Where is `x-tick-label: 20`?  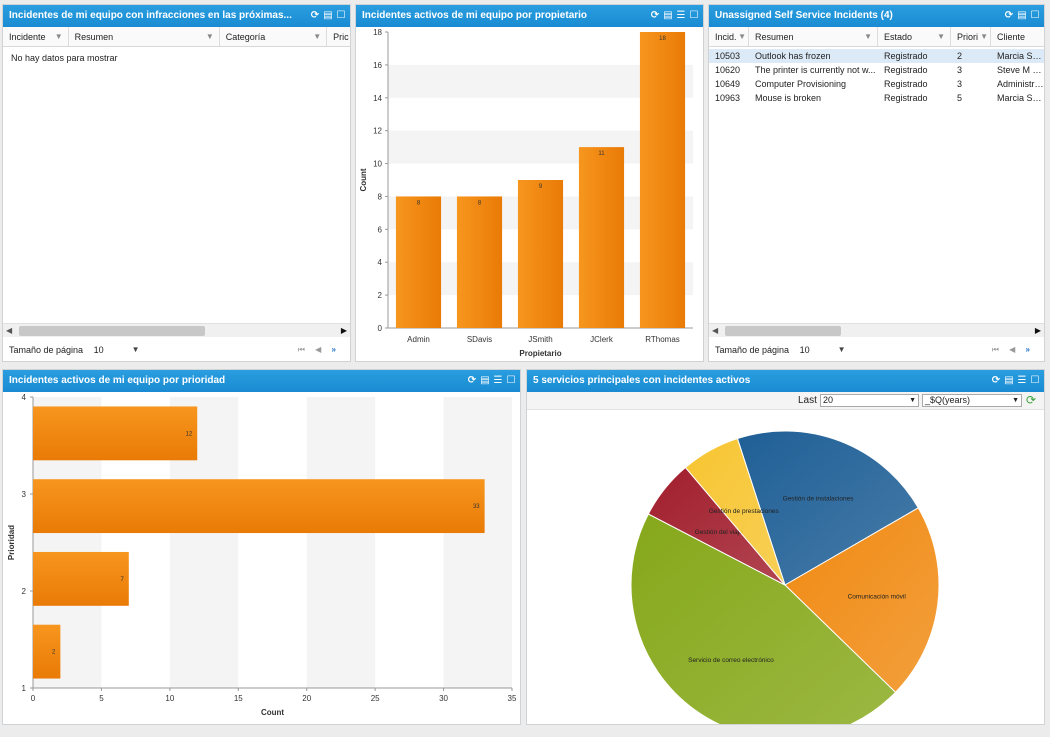 x-tick-label: 20 is located at coordinates (306, 698).